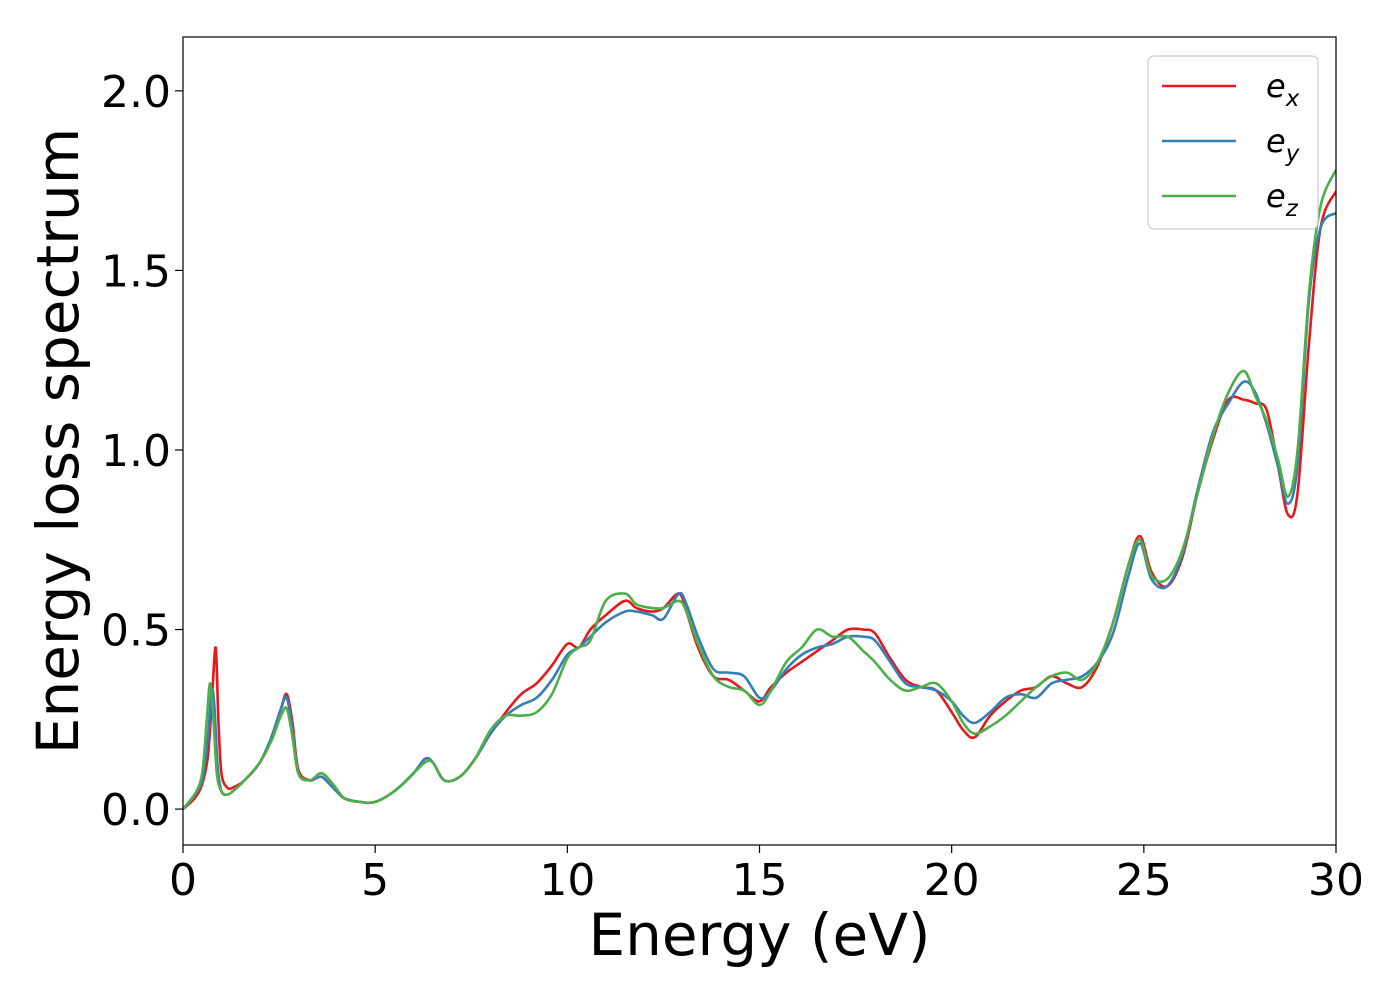 This screenshot has height=1000, width=1400. What do you see at coordinates (58, 441) in the screenshot?
I see `y-axis-title: Energy loss spectrum` at bounding box center [58, 441].